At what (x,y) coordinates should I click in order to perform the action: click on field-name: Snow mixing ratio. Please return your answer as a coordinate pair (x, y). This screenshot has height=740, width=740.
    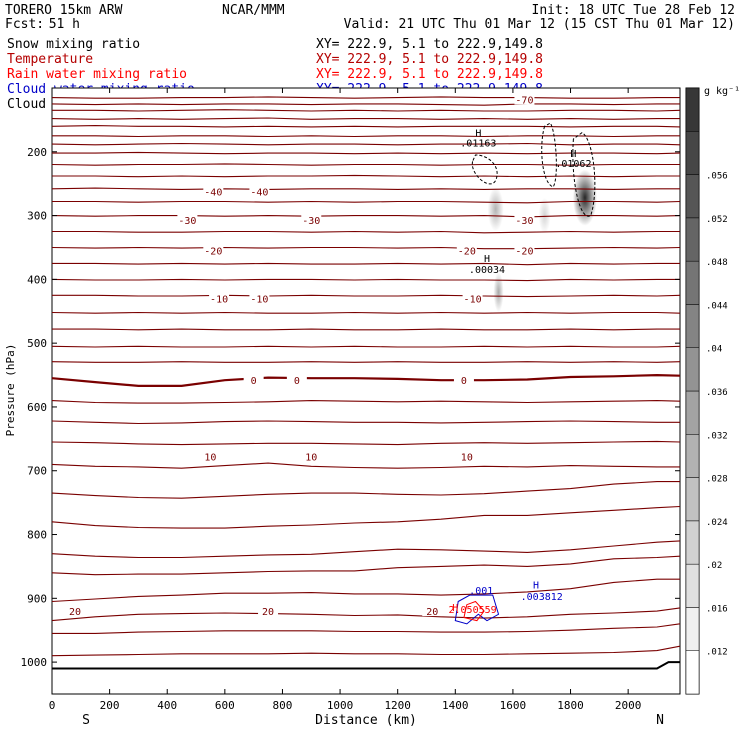
    Looking at the image, I should click on (73, 44).